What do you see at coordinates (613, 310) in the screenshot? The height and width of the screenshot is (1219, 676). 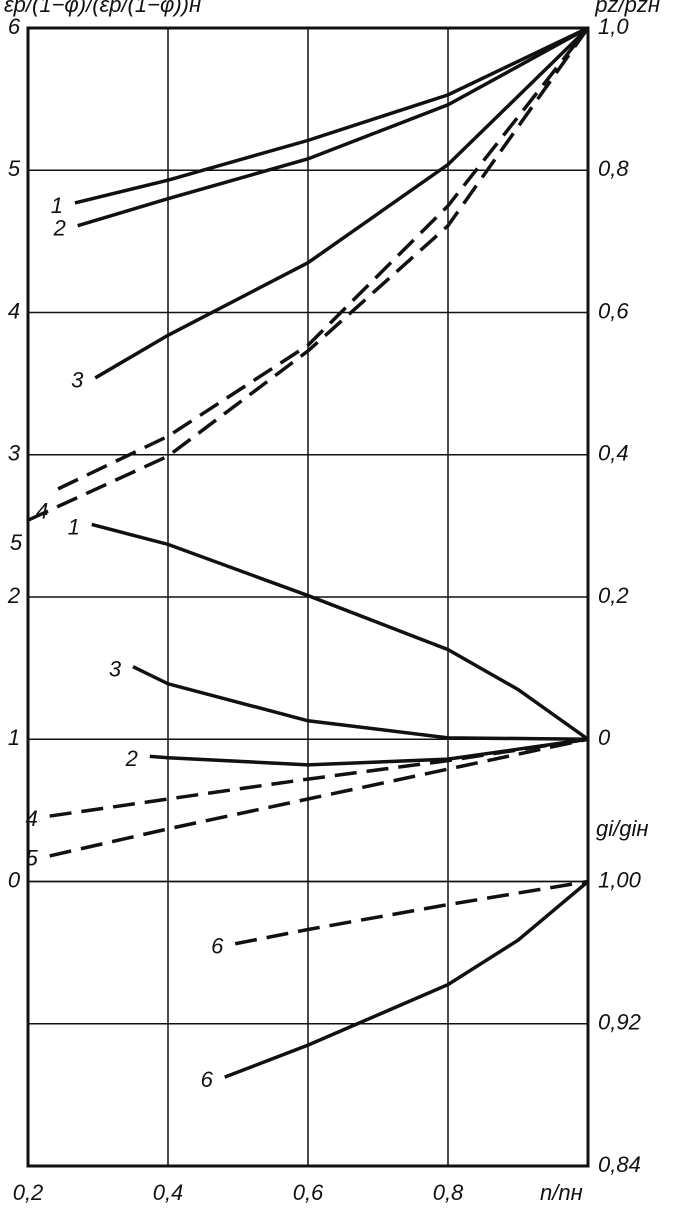 I see `y2-tick-label: 0,6` at bounding box center [613, 310].